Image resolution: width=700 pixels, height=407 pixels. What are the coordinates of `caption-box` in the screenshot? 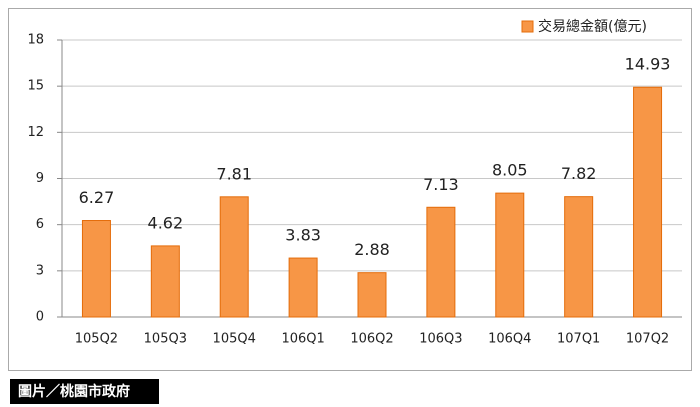 It's located at (84, 391).